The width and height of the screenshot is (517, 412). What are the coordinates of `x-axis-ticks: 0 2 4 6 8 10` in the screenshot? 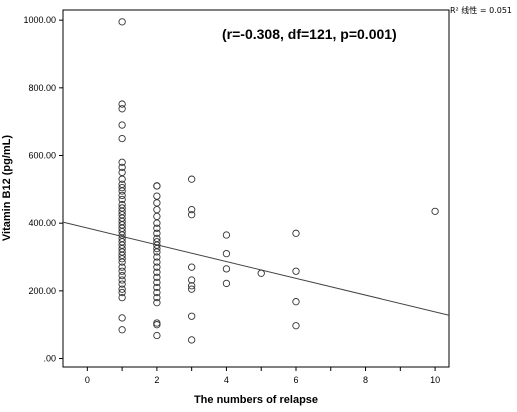 It's located at (262, 376).